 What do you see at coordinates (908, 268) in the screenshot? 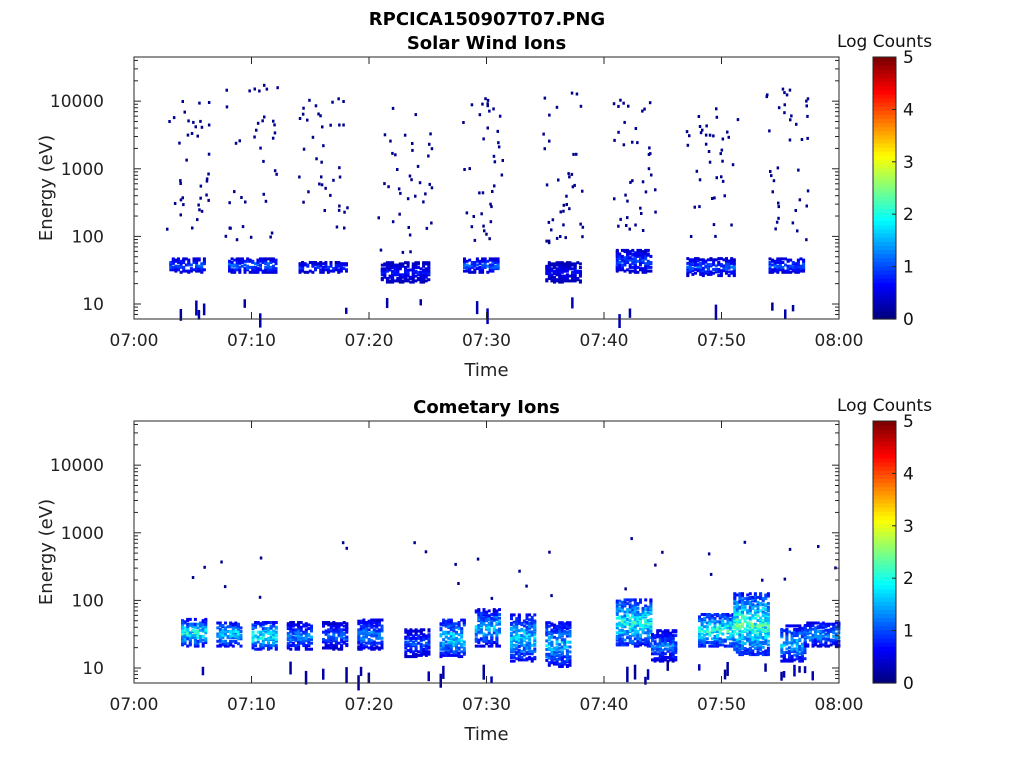
I see `colorbar-tick-label: 1` at bounding box center [908, 268].